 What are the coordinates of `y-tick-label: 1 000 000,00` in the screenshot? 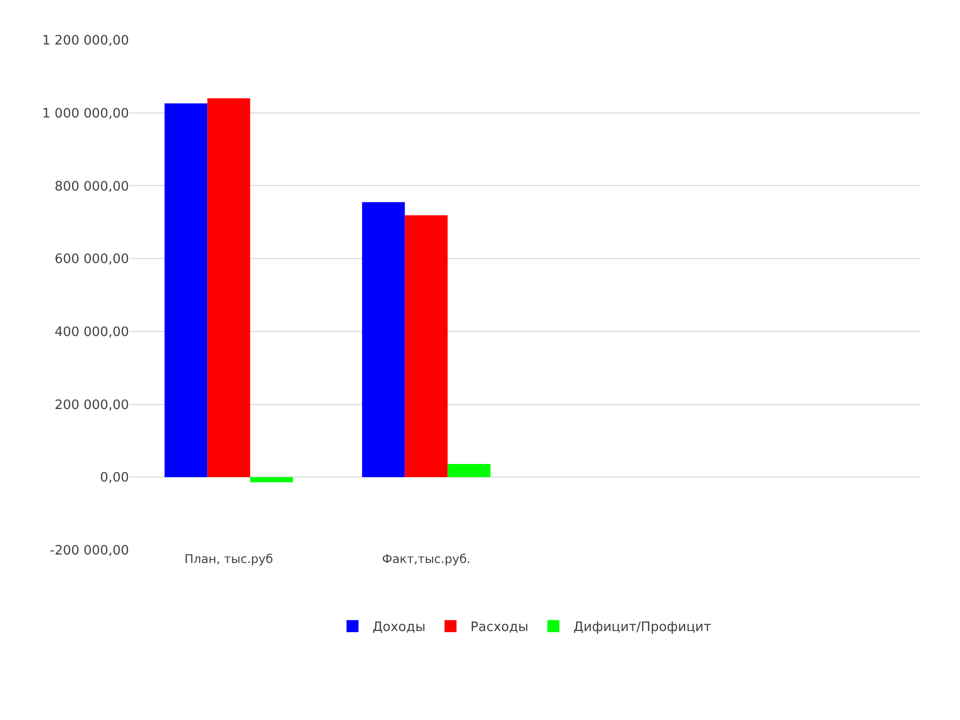 It's located at (85, 114).